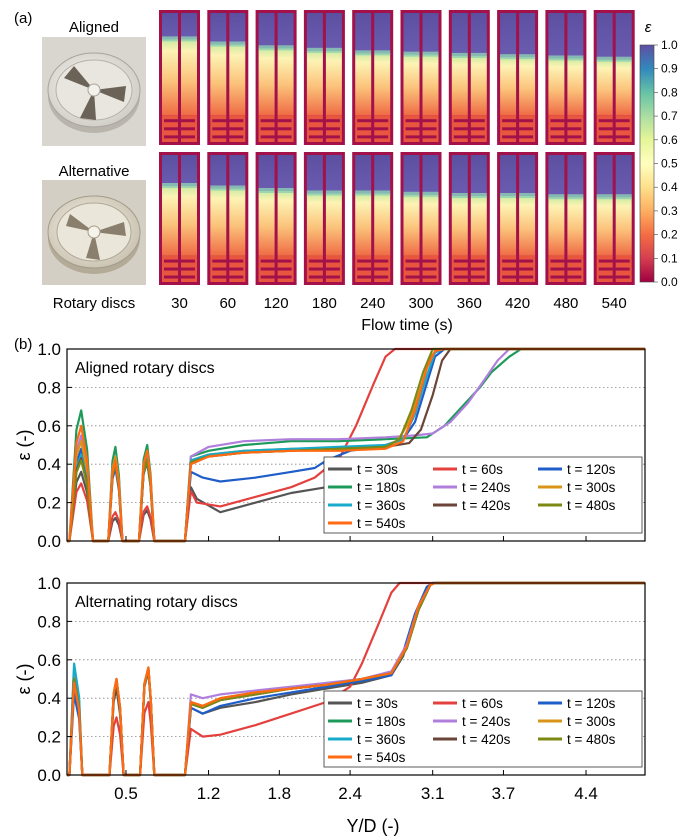 The image size is (680, 839). What do you see at coordinates (614, 303) in the screenshot?
I see `time-label: 540` at bounding box center [614, 303].